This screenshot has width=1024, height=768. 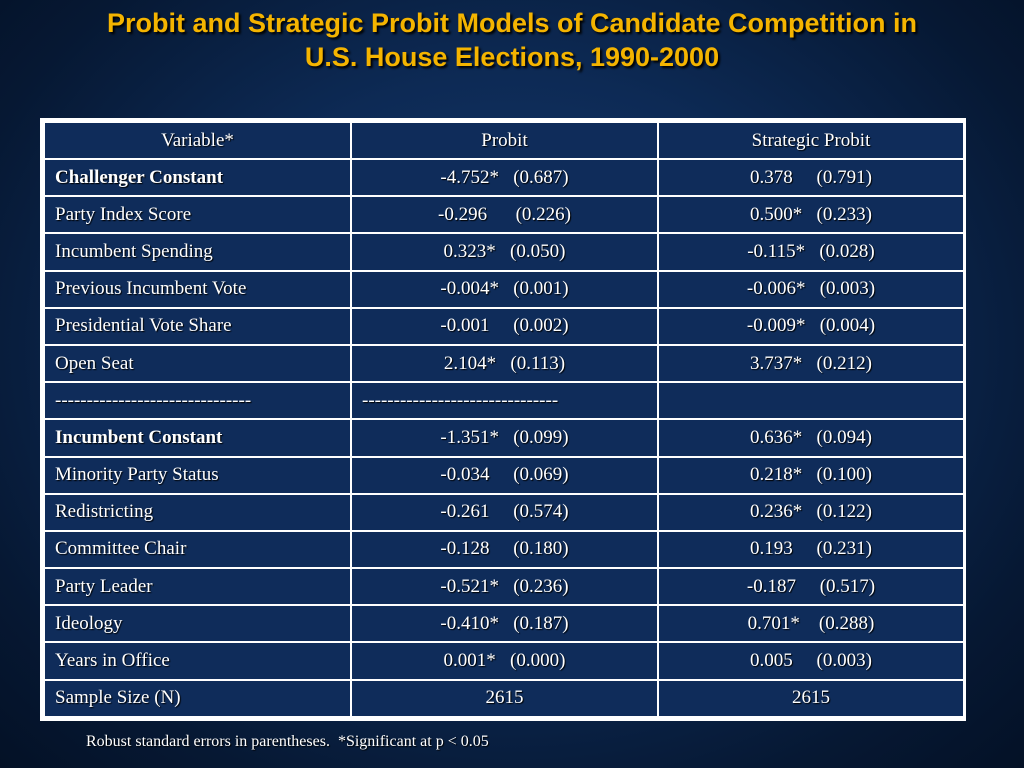 I want to click on strategic-probit-cell: 0.236* (0.122), so click(x=811, y=512).